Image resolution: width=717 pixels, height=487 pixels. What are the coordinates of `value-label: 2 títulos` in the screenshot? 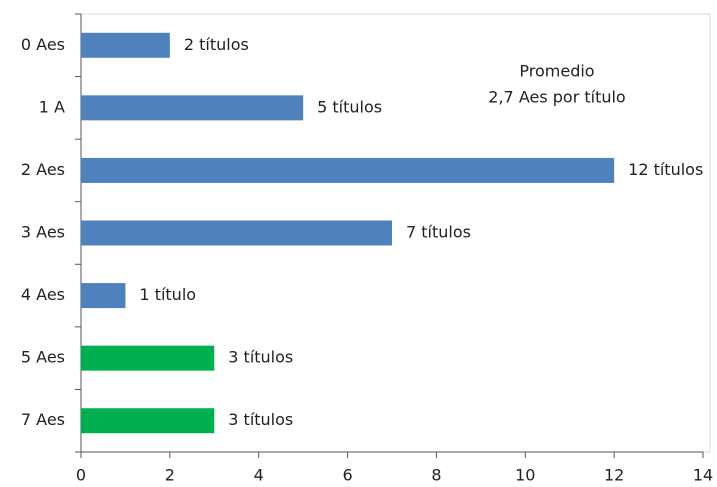 It's located at (216, 44).